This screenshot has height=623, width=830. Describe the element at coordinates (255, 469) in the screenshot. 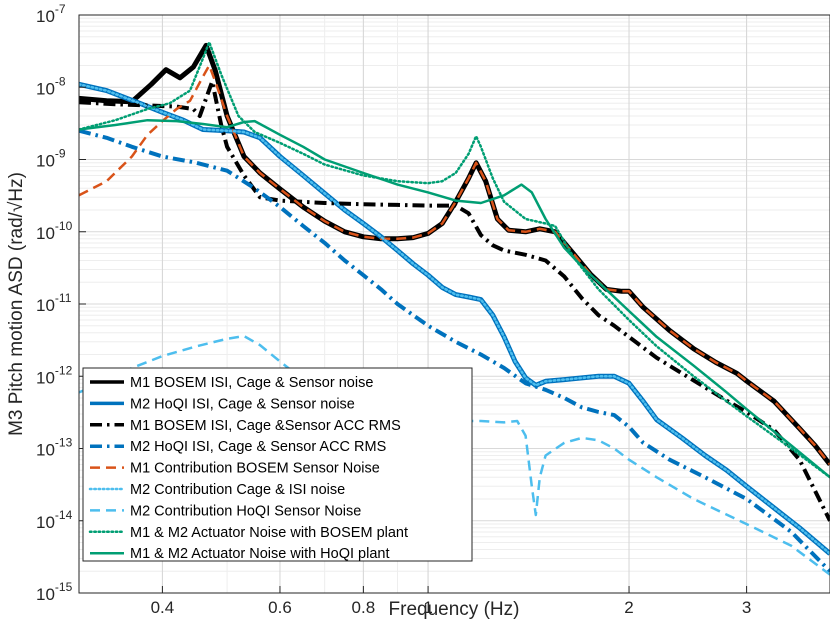

I see `legend-label-5: M1 Contribution BOSEM Sensor Noise` at that location.